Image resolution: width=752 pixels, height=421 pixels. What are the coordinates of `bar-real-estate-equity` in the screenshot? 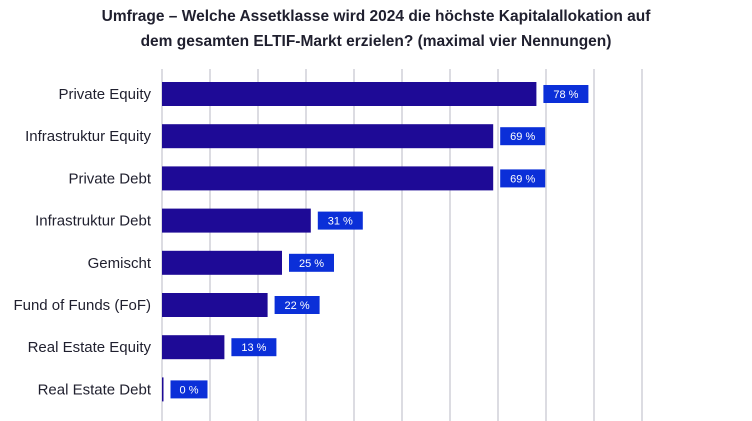 It's located at (193, 347).